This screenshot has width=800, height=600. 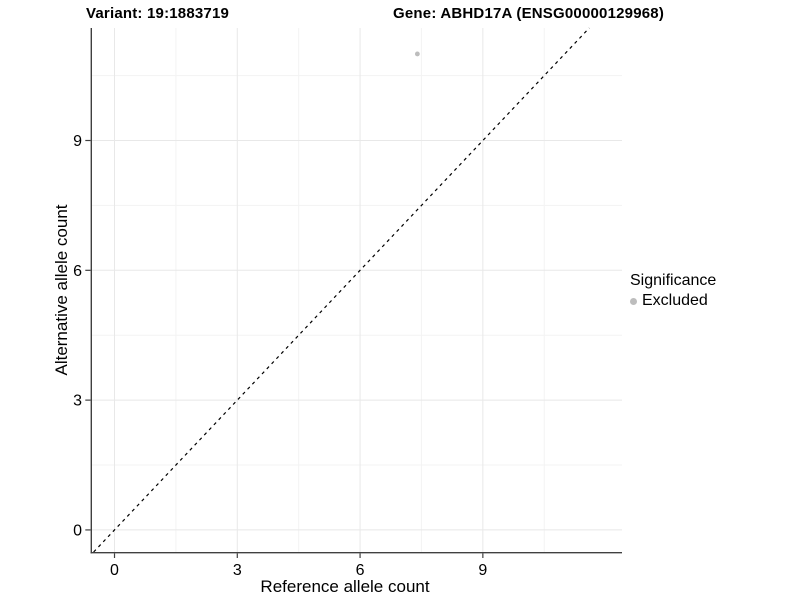 I want to click on legend-point-icon, so click(x=633, y=301).